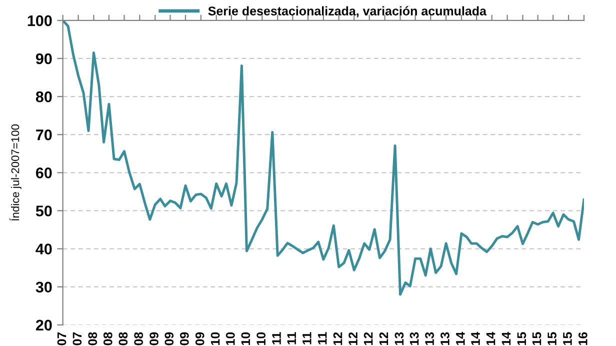  I want to click on y-tick-label: 90, so click(44, 58).